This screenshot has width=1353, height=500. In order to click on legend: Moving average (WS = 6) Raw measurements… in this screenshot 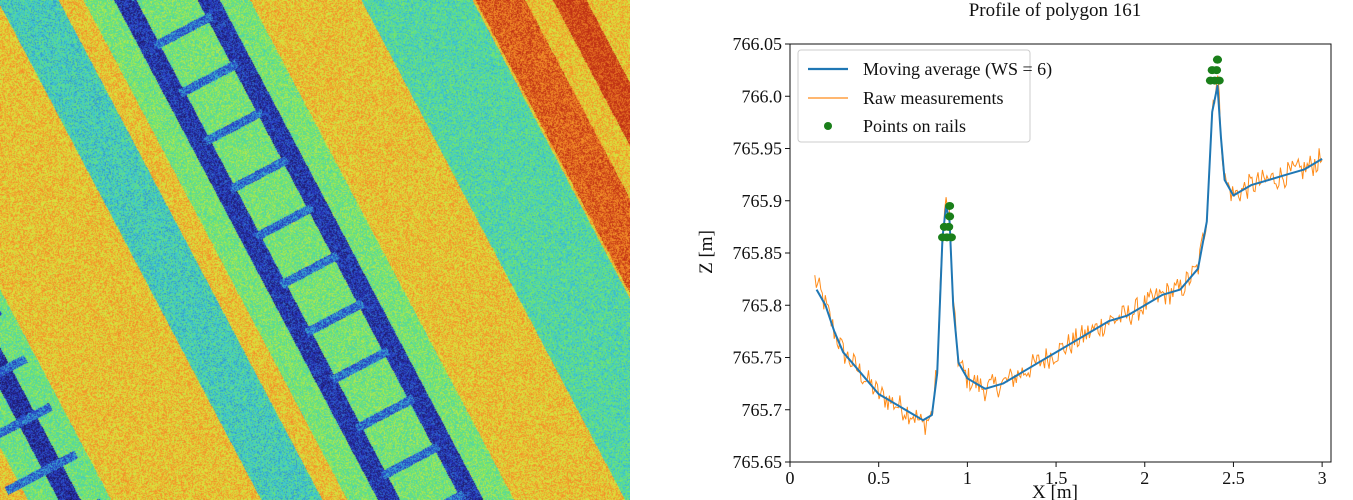, I will do `click(924, 96)`.